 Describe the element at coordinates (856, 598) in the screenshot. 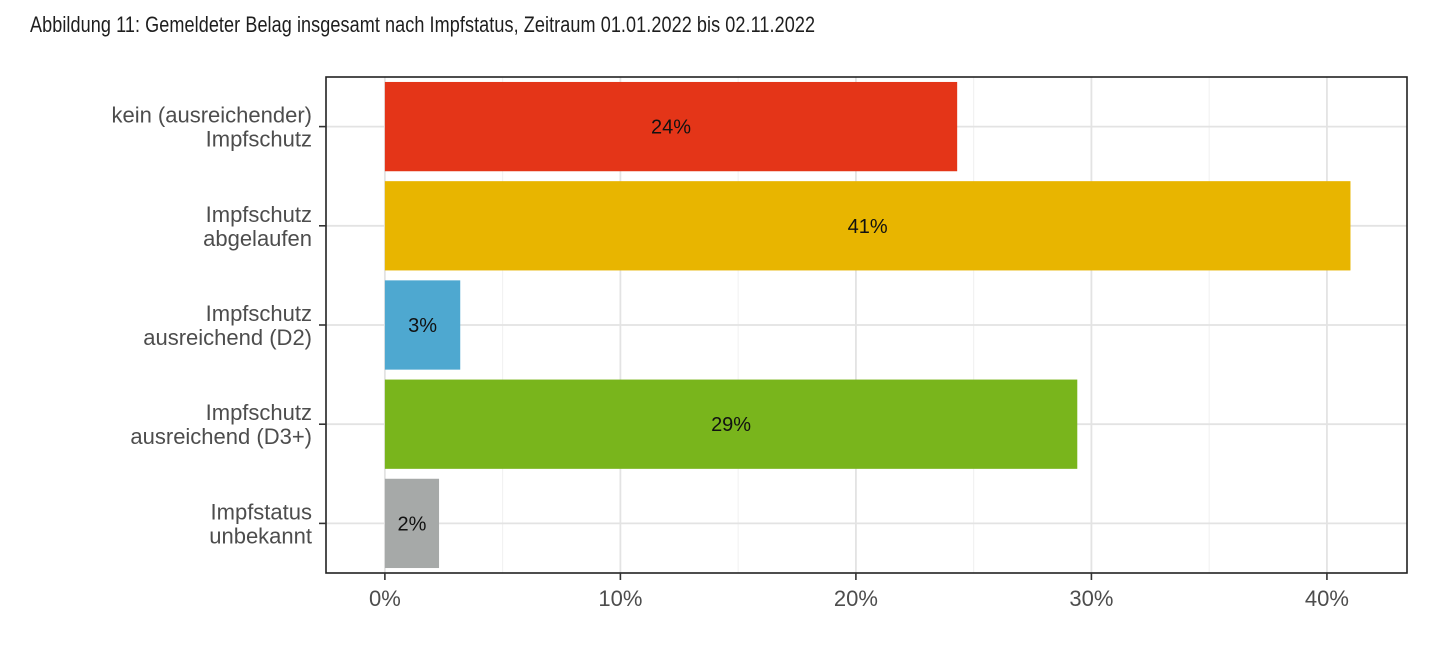

I see `x-tick-label: 20%` at that location.